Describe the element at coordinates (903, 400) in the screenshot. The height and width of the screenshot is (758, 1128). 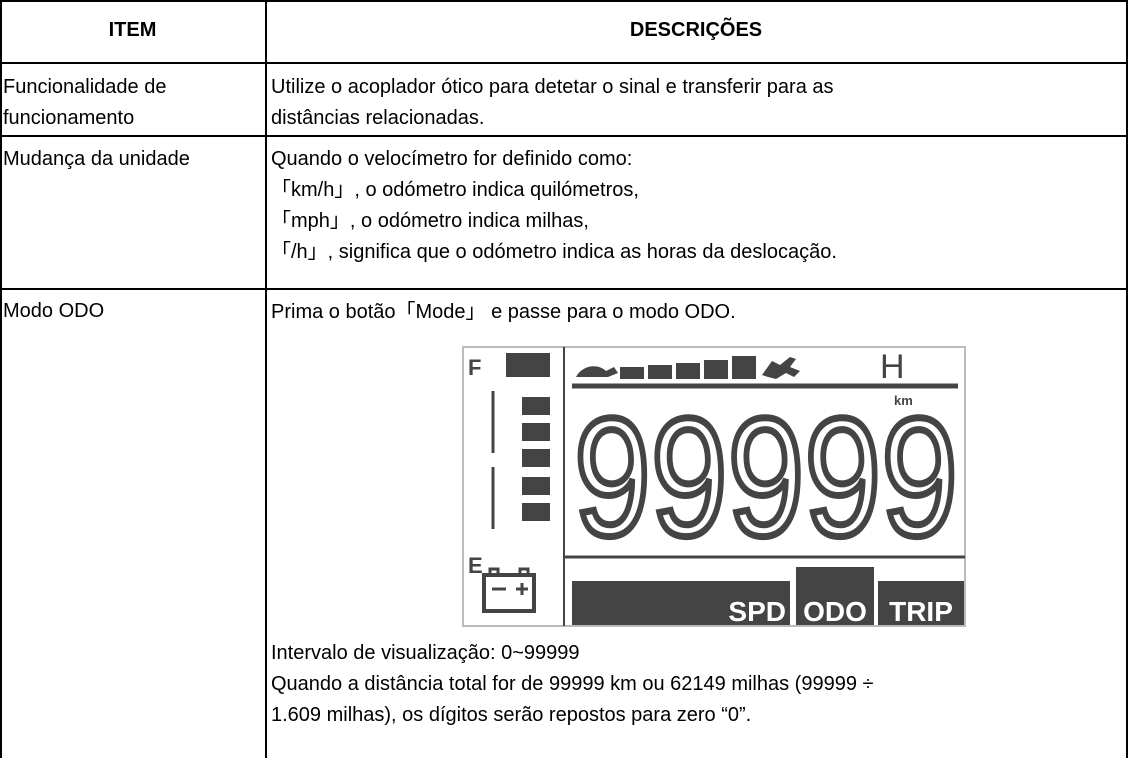
I see `unit-label: km` at that location.